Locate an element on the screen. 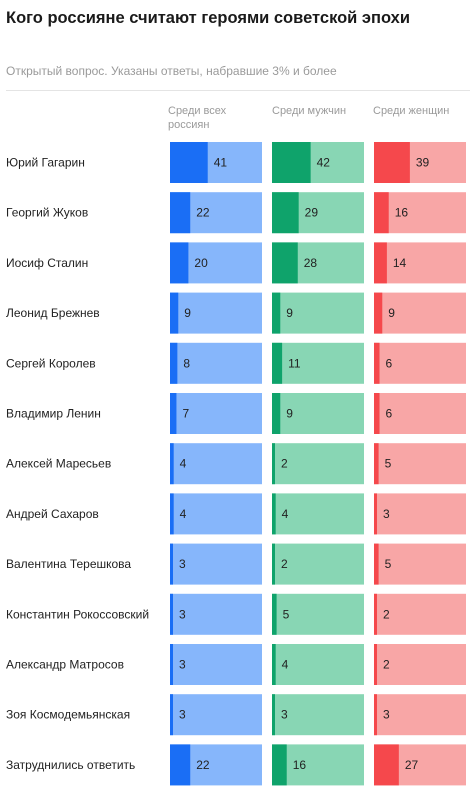  row-label: Андрей Сахаров is located at coordinates (52, 514).